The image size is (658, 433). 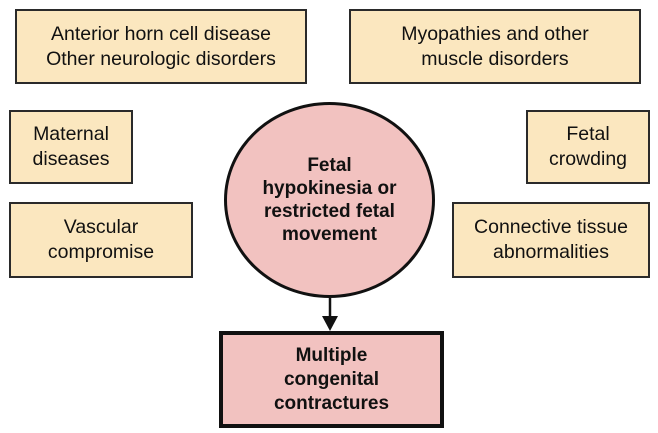 I want to click on cause-box-myopathies: Myopathies and other muscle disorders, so click(x=495, y=46).